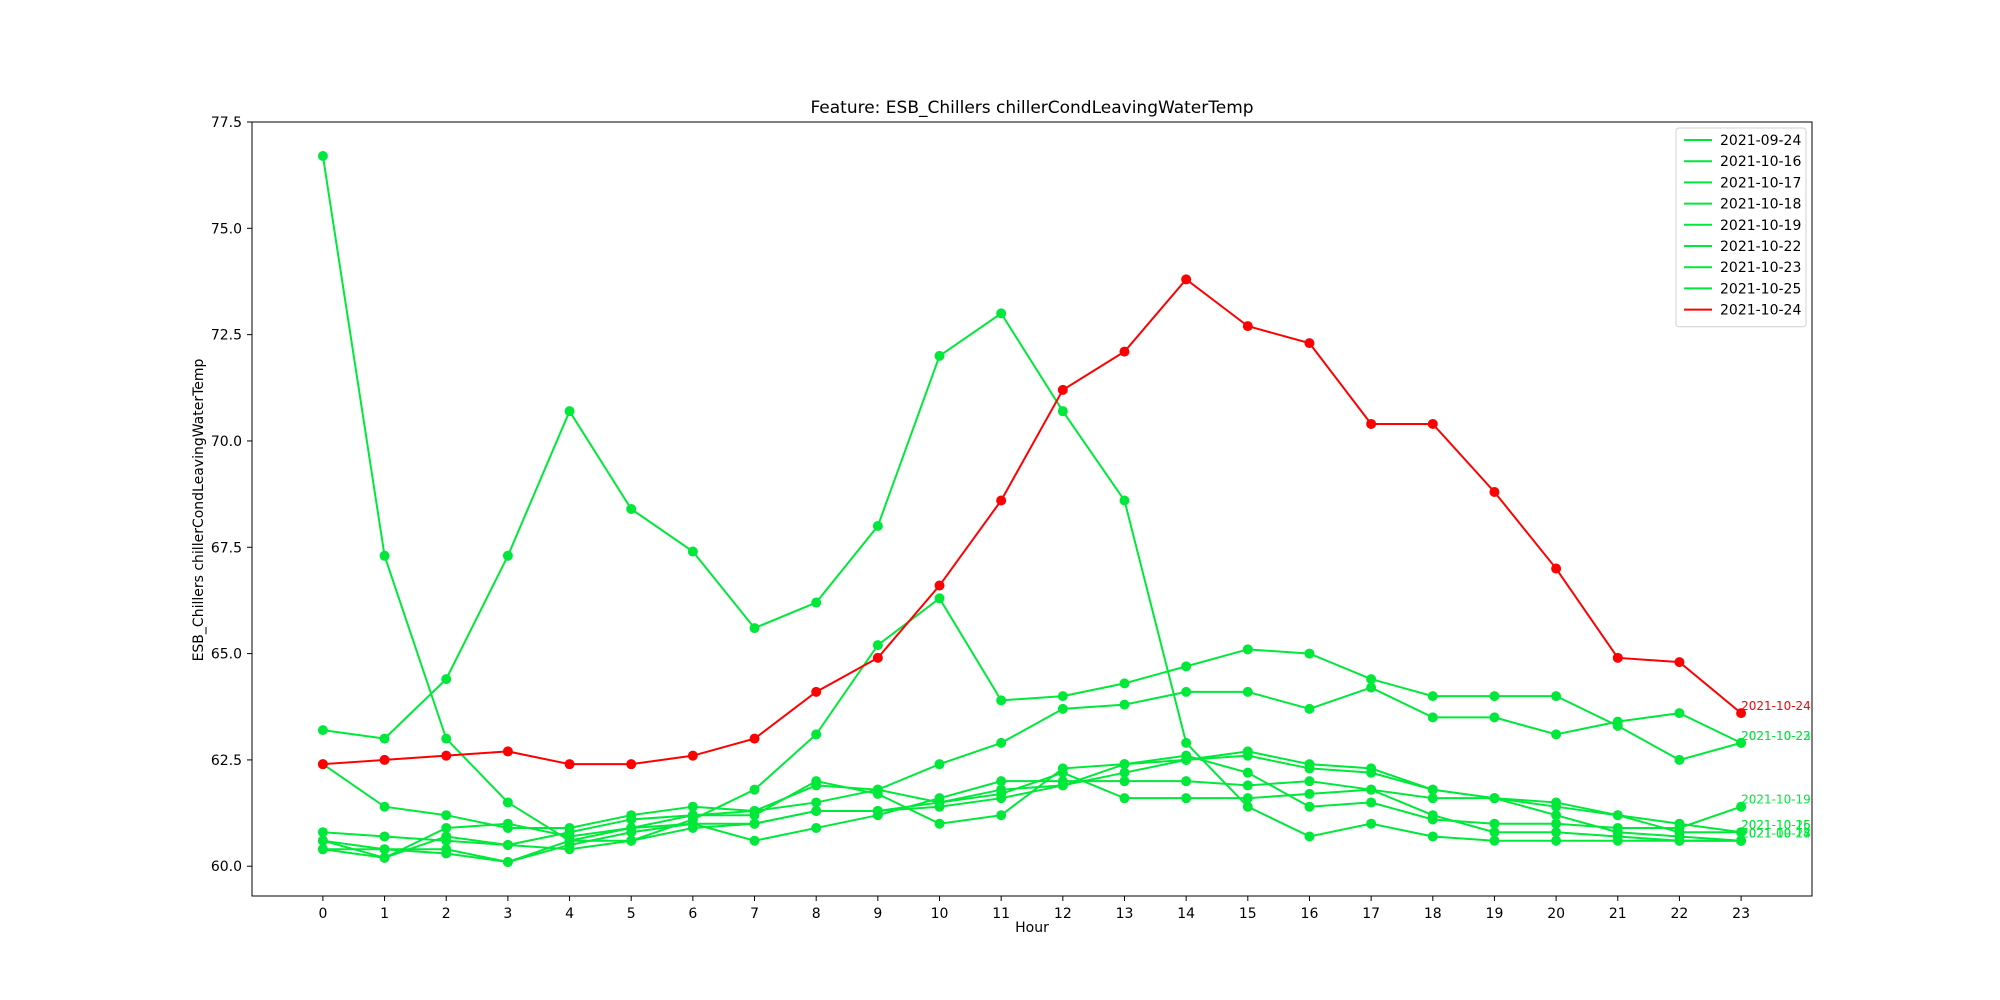  Describe the element at coordinates (1742, 205) in the screenshot. I see `legend-item: 2021-10-18` at that location.